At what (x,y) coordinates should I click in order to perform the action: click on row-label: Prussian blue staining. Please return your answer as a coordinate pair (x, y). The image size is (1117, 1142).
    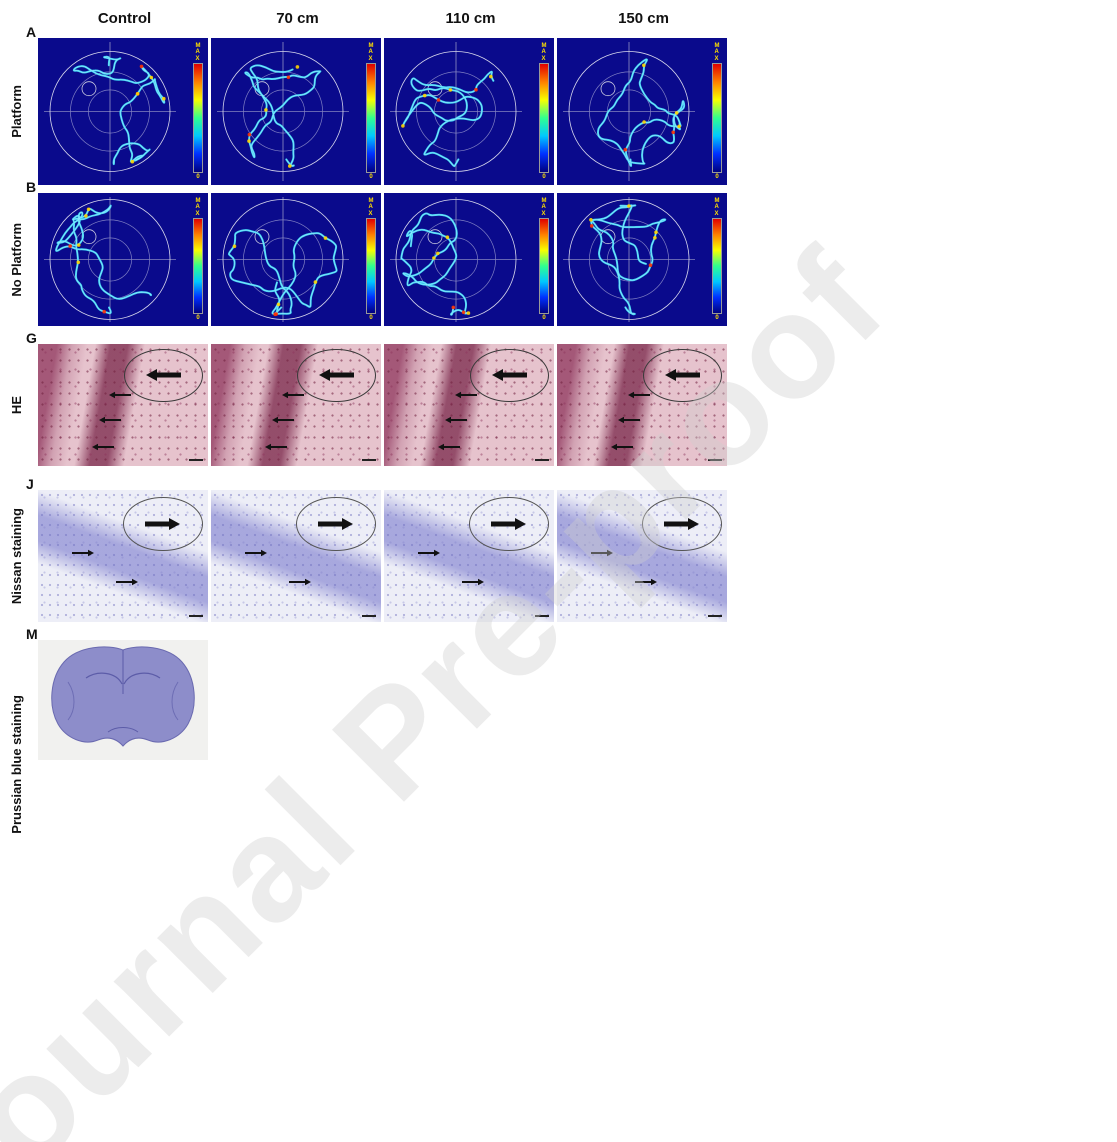
    Looking at the image, I should click on (16, 764).